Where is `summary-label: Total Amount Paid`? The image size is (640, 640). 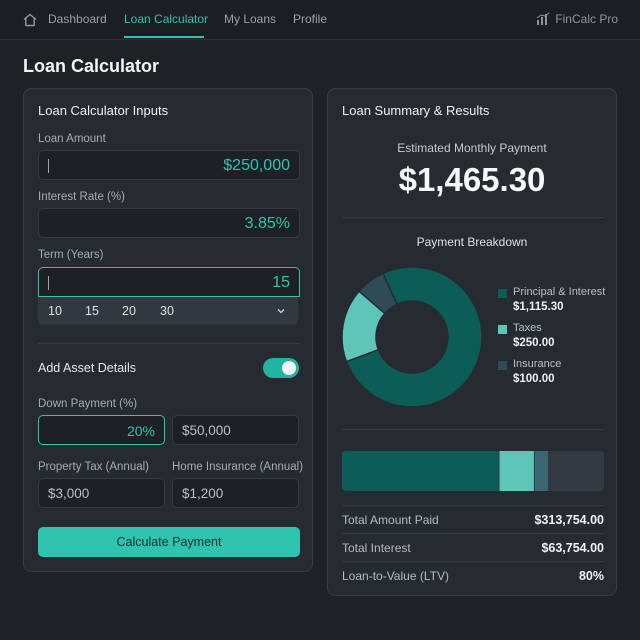 summary-label: Total Amount Paid is located at coordinates (390, 520).